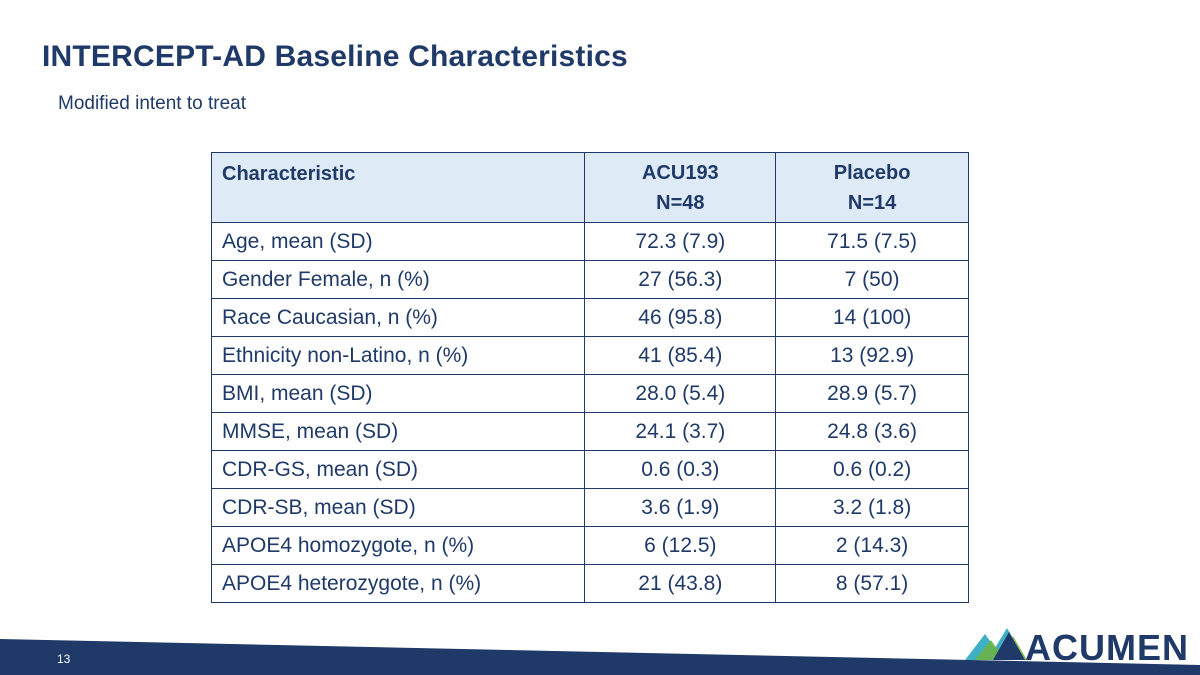 This screenshot has height=675, width=1200. I want to click on table-row: BMI, mean (SD) 28.0 (5.4) 28.9 (5.7), so click(589, 393).